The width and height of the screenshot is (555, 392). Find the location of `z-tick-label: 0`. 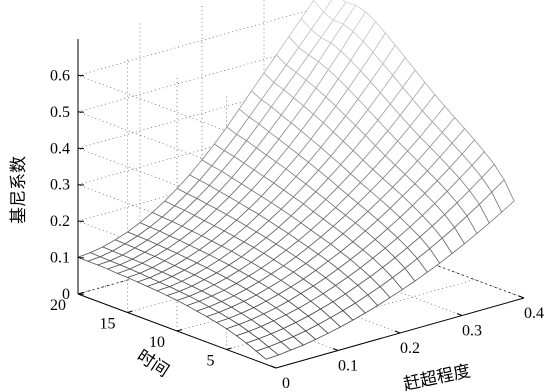

z-tick-label: 0 is located at coordinates (66, 294).